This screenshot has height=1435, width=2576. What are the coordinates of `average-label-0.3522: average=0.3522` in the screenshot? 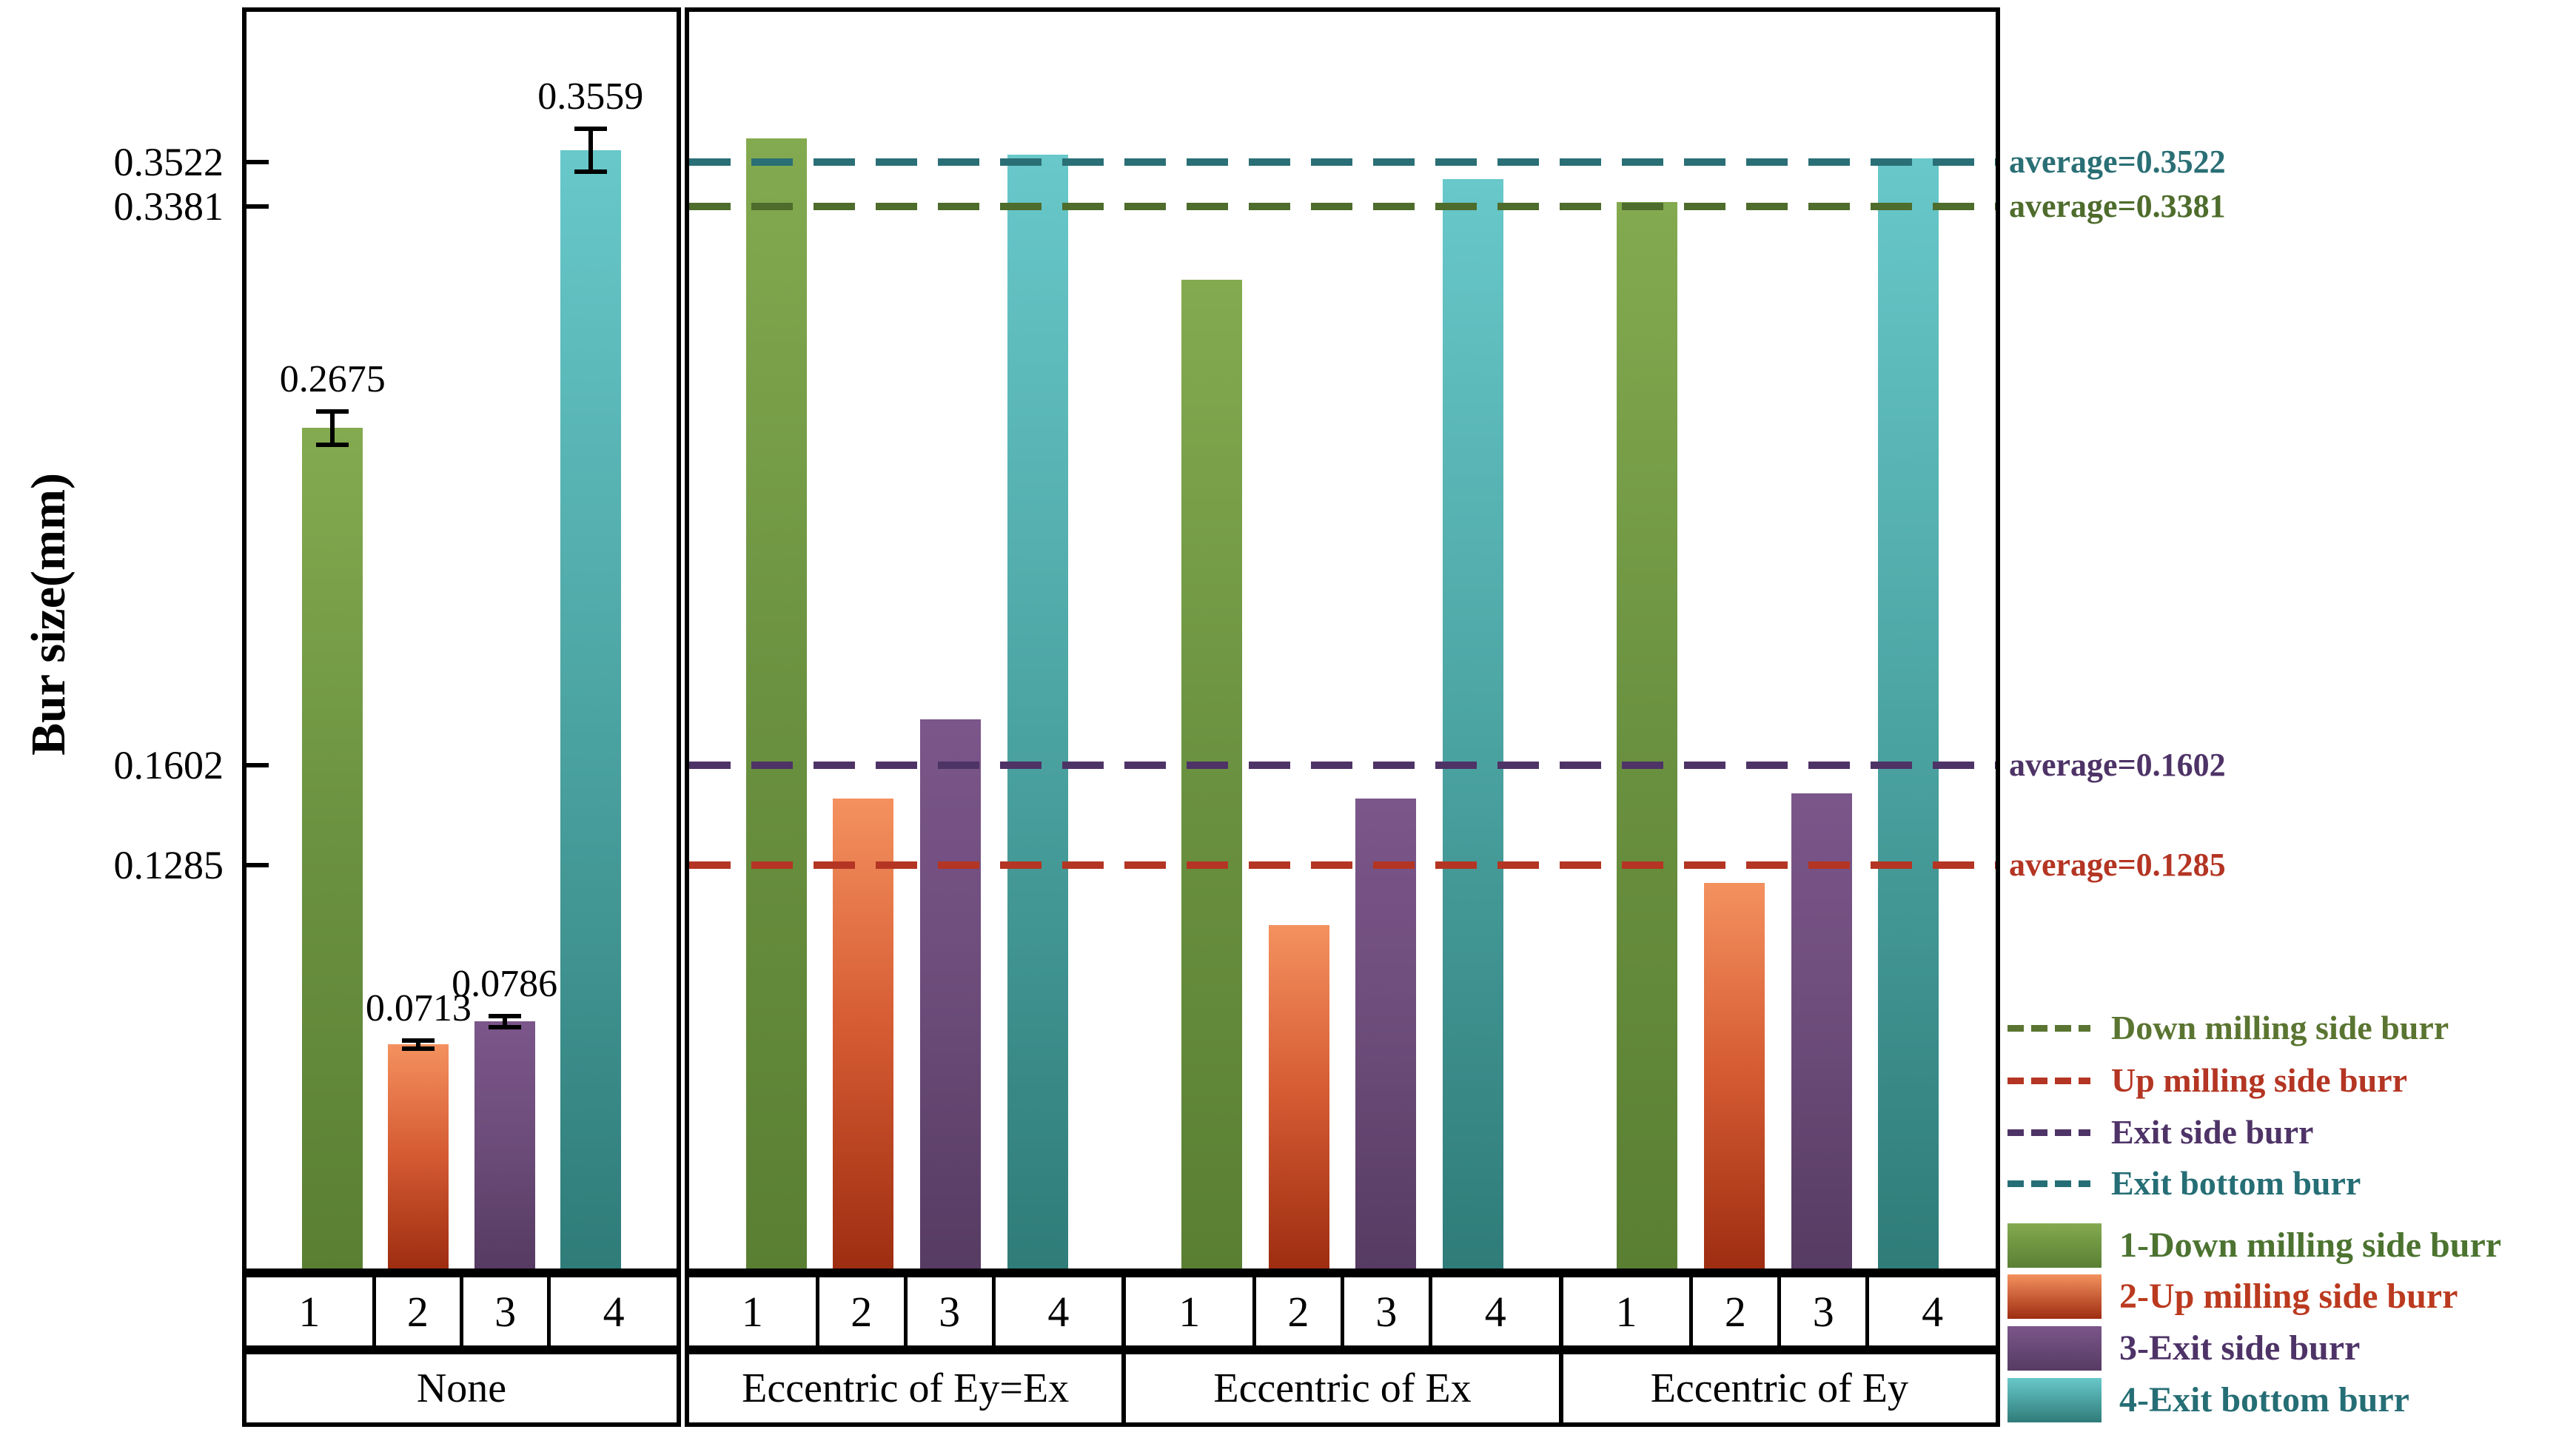 It's located at (2117, 161).